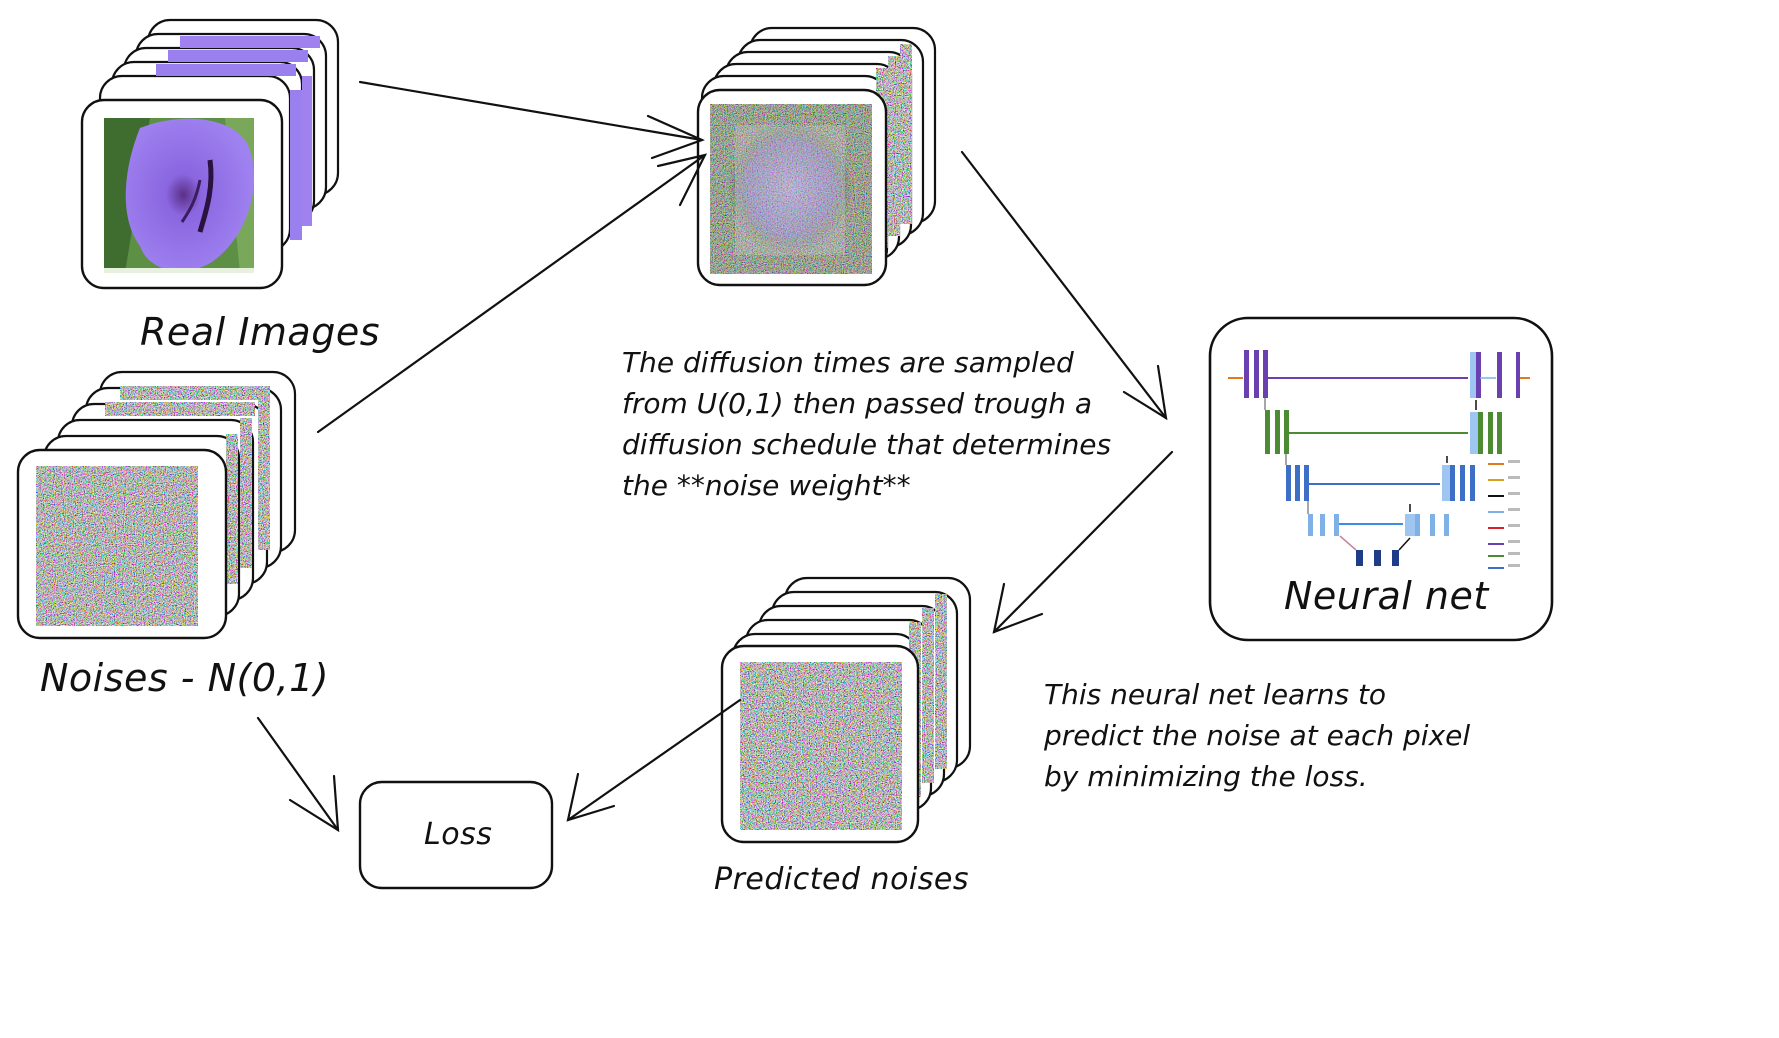 This screenshot has height=1038, width=1779. What do you see at coordinates (531, 120) in the screenshot?
I see `arrow-real-to-noisy` at bounding box center [531, 120].